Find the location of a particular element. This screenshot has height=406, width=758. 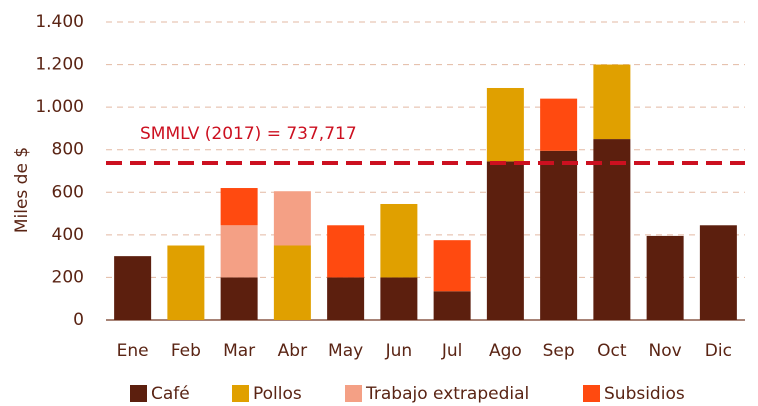

x-tick-label: Abr is located at coordinates (292, 351).